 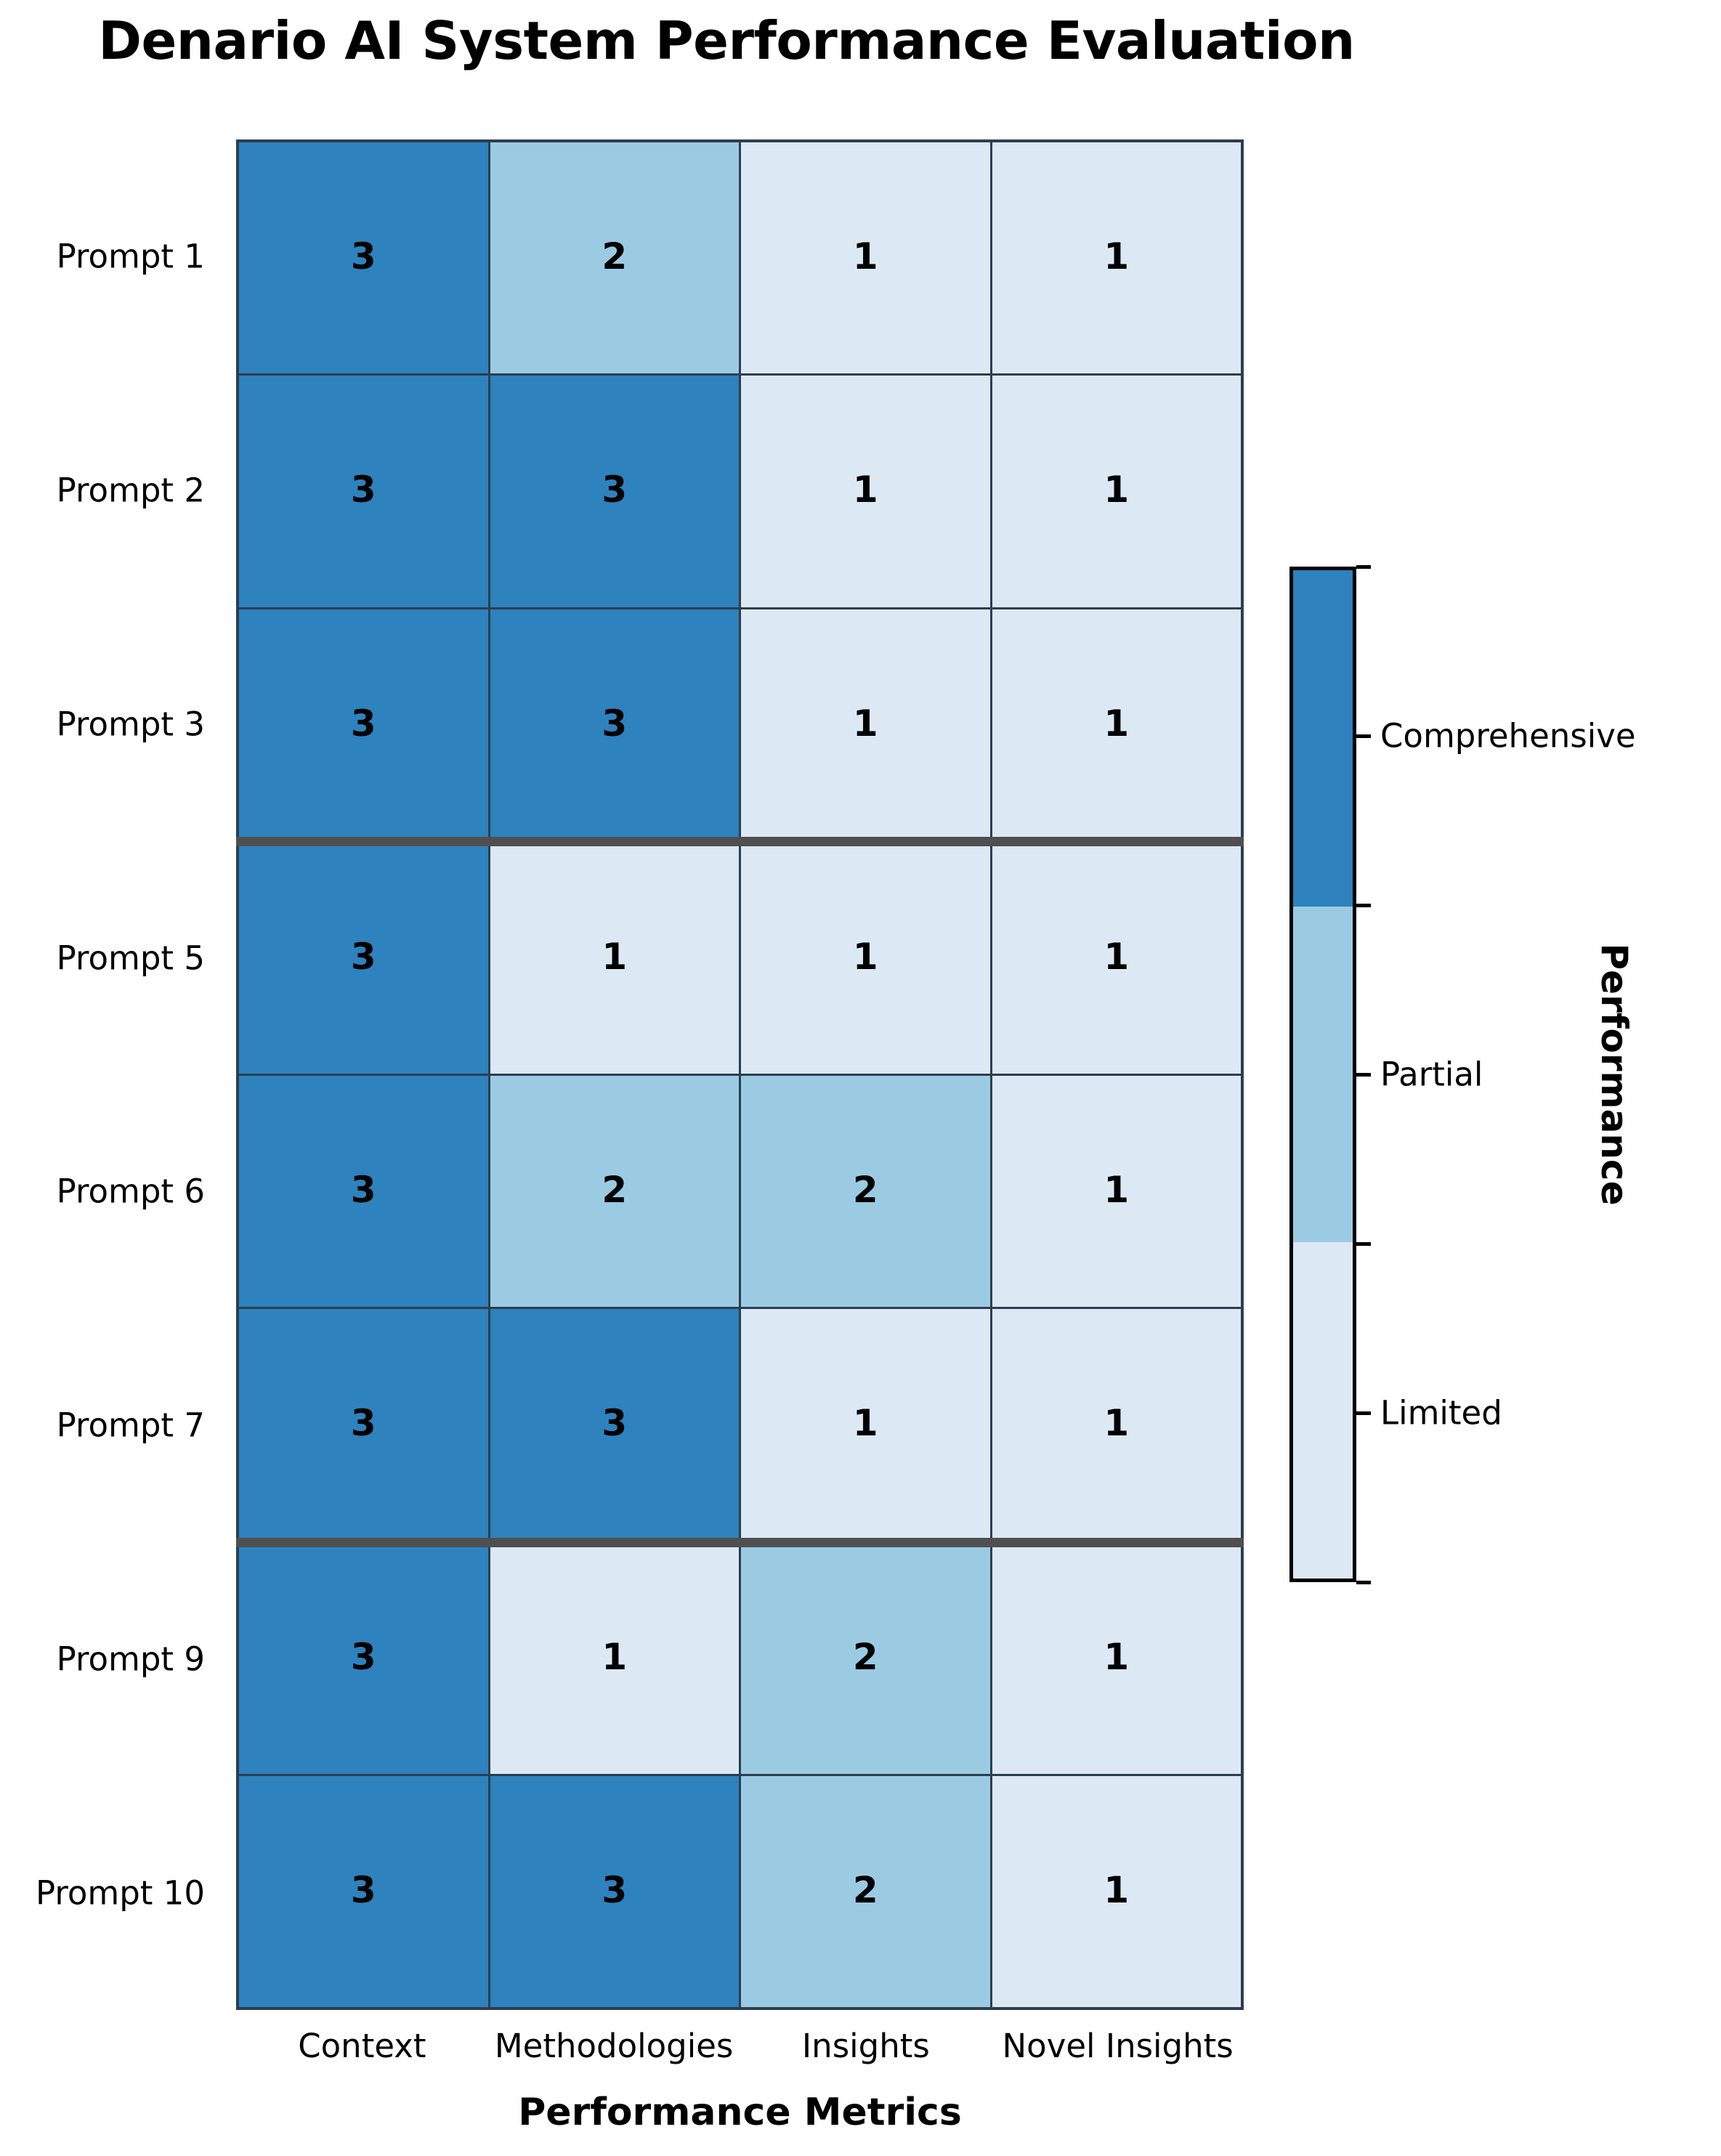 I want to click on colorbar, so click(x=1323, y=1074).